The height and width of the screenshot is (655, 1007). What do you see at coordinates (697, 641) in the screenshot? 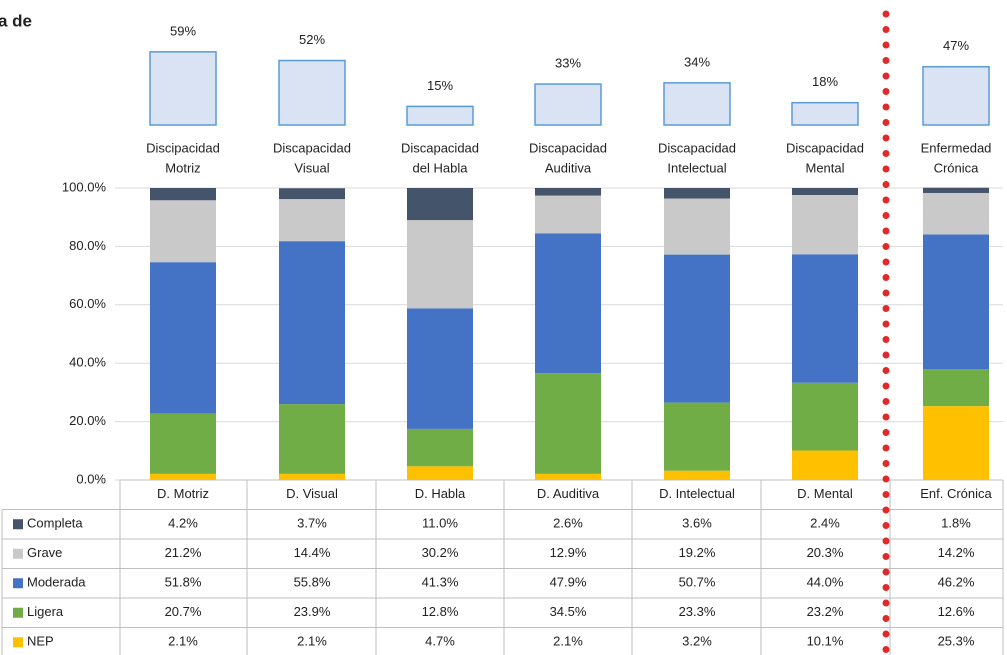
I see `table-cell: 3.2%` at bounding box center [697, 641].